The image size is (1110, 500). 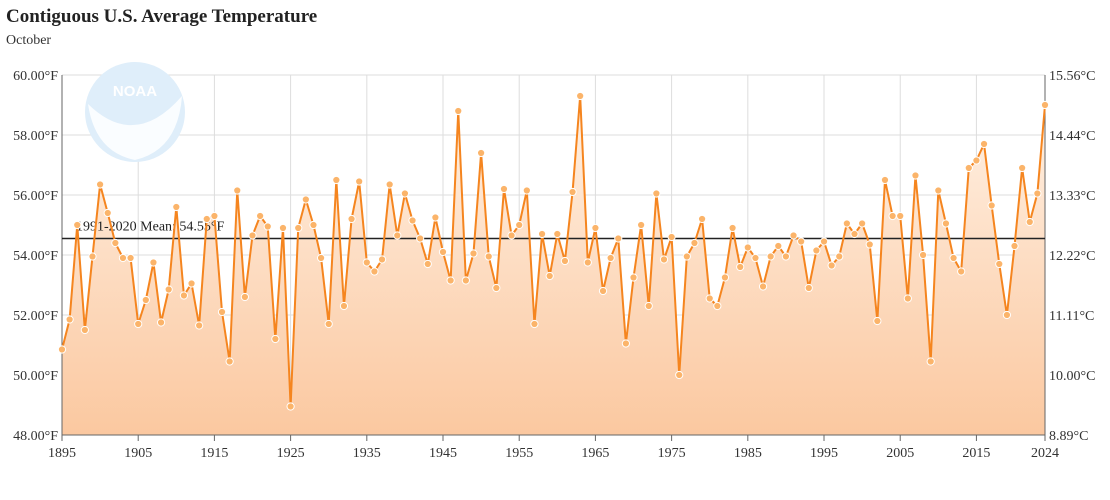 What do you see at coordinates (135, 112) in the screenshot?
I see `noaa-logo: NOAA` at bounding box center [135, 112].